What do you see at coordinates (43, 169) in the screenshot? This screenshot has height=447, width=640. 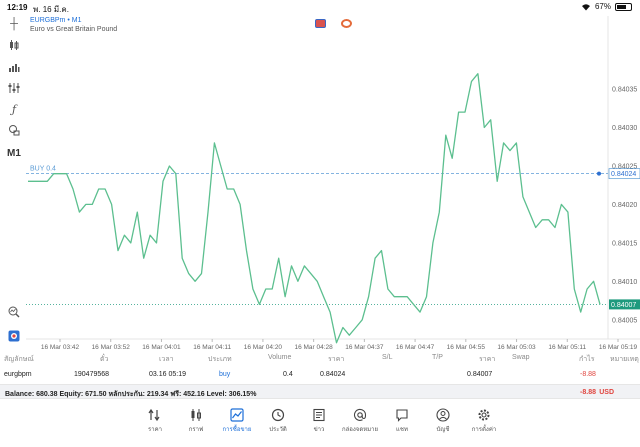 I see `order-line-label: BUY 0.4` at bounding box center [43, 169].